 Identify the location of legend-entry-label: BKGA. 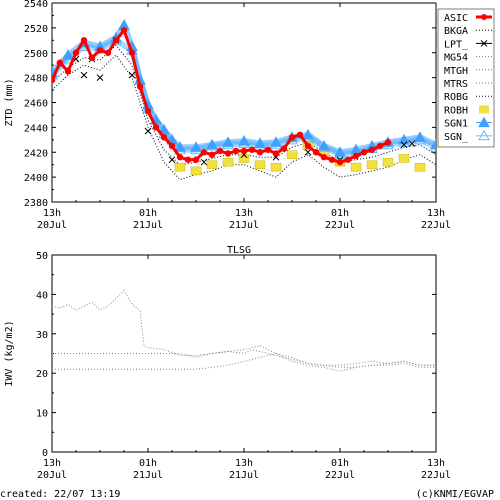
(456, 31).